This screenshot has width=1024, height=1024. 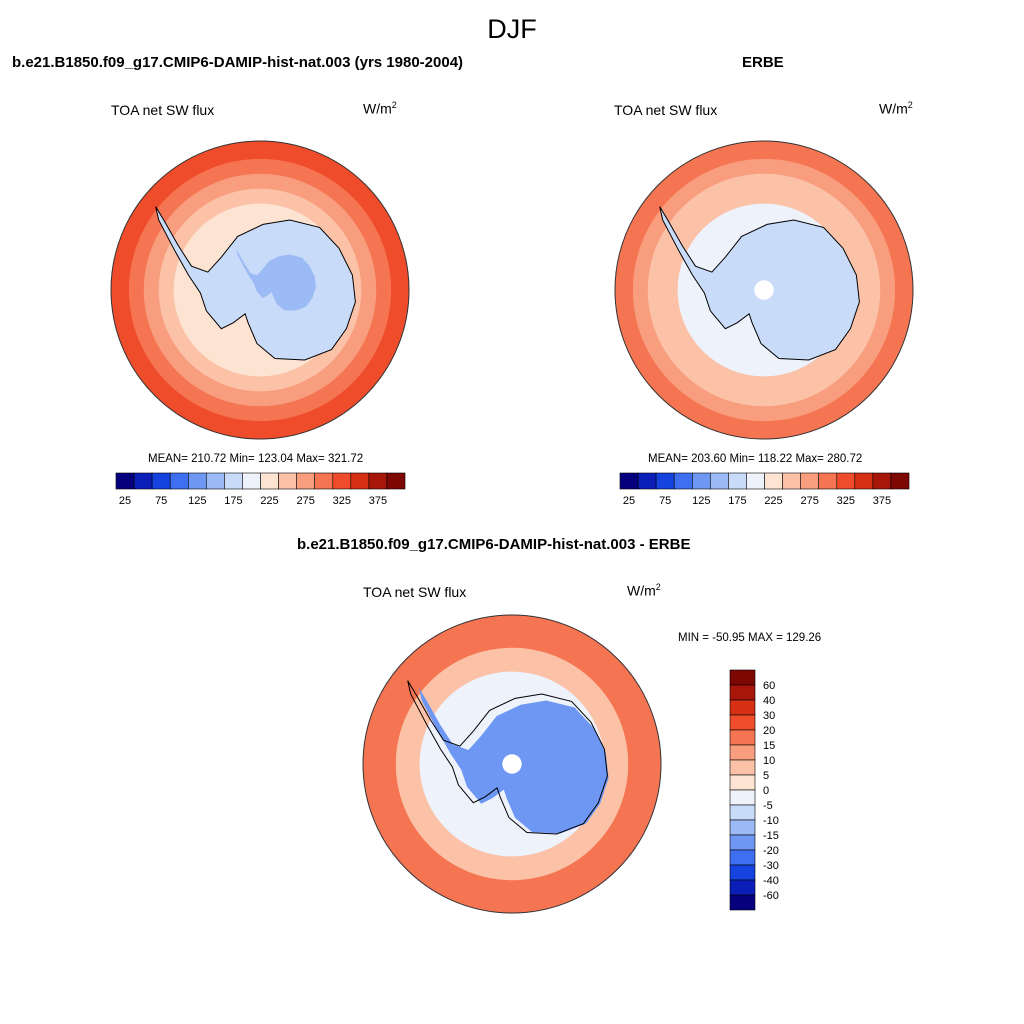 I want to click on diff-polar-map, so click(x=512, y=764).